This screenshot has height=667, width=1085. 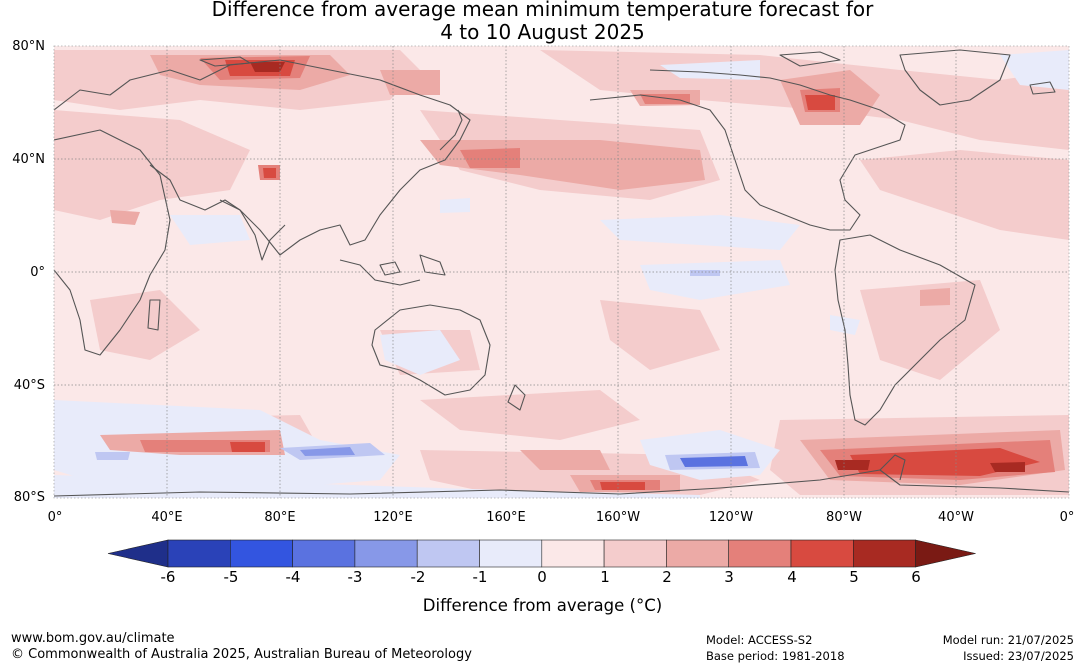 I want to click on footer-base-period: Base period: 1981-2018, so click(x=775, y=656).